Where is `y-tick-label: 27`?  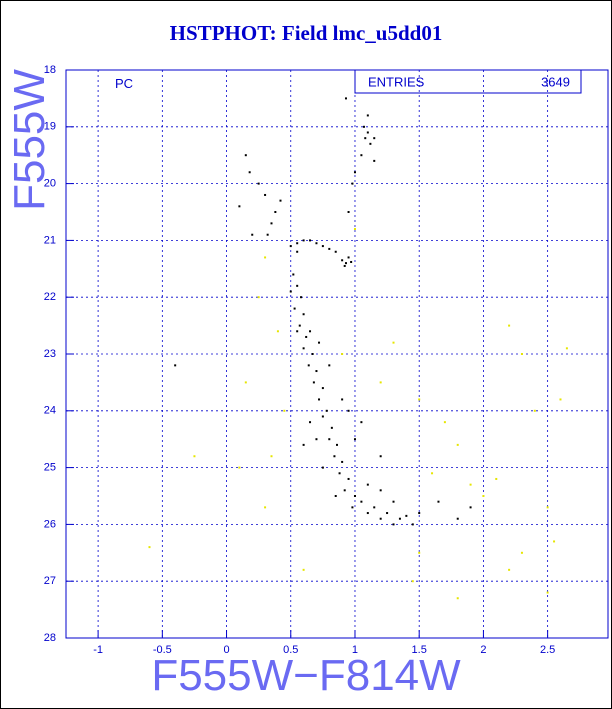 y-tick-label: 27 is located at coordinates (50, 581).